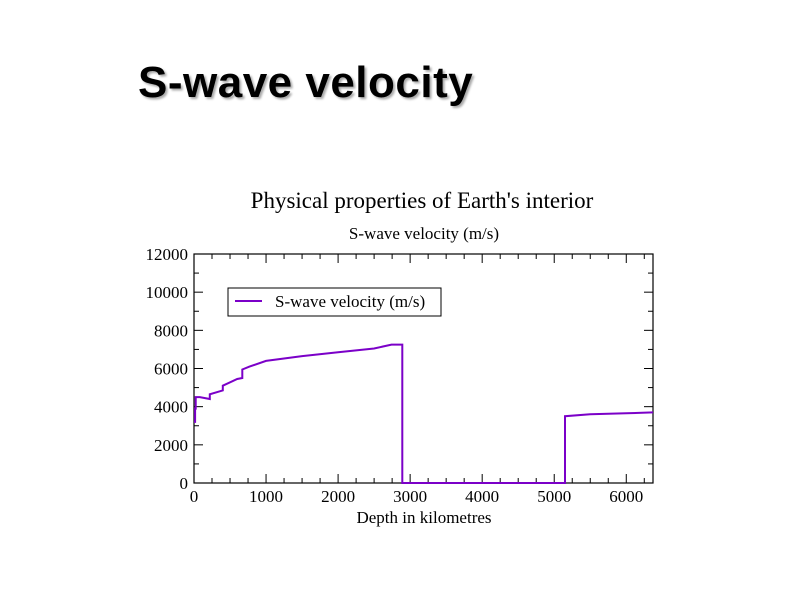 This screenshot has height=595, width=794. I want to click on legend: S-wave velocity (m/s), so click(334, 302).